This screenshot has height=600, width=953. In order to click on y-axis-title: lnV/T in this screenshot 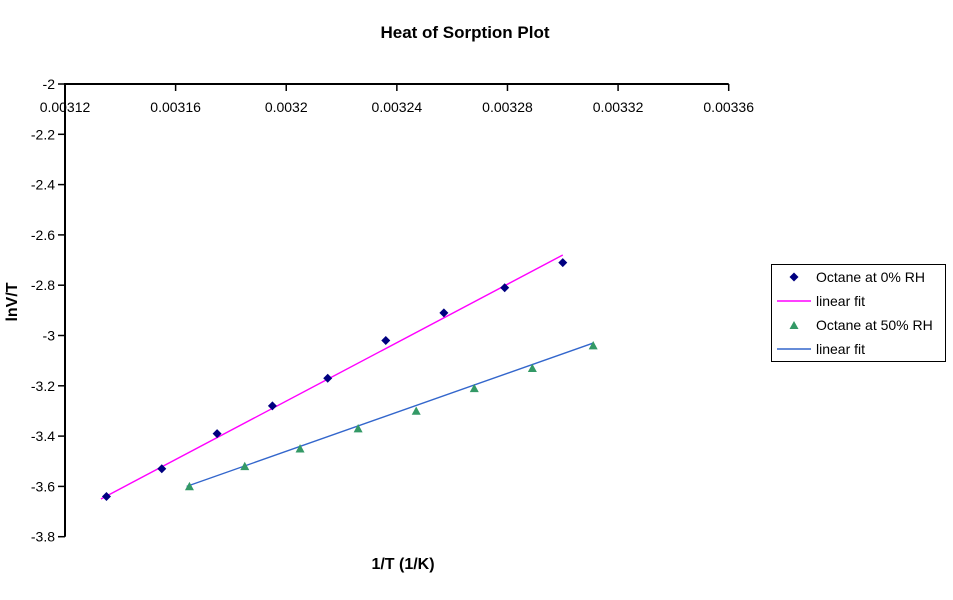, I will do `click(12, 302)`.